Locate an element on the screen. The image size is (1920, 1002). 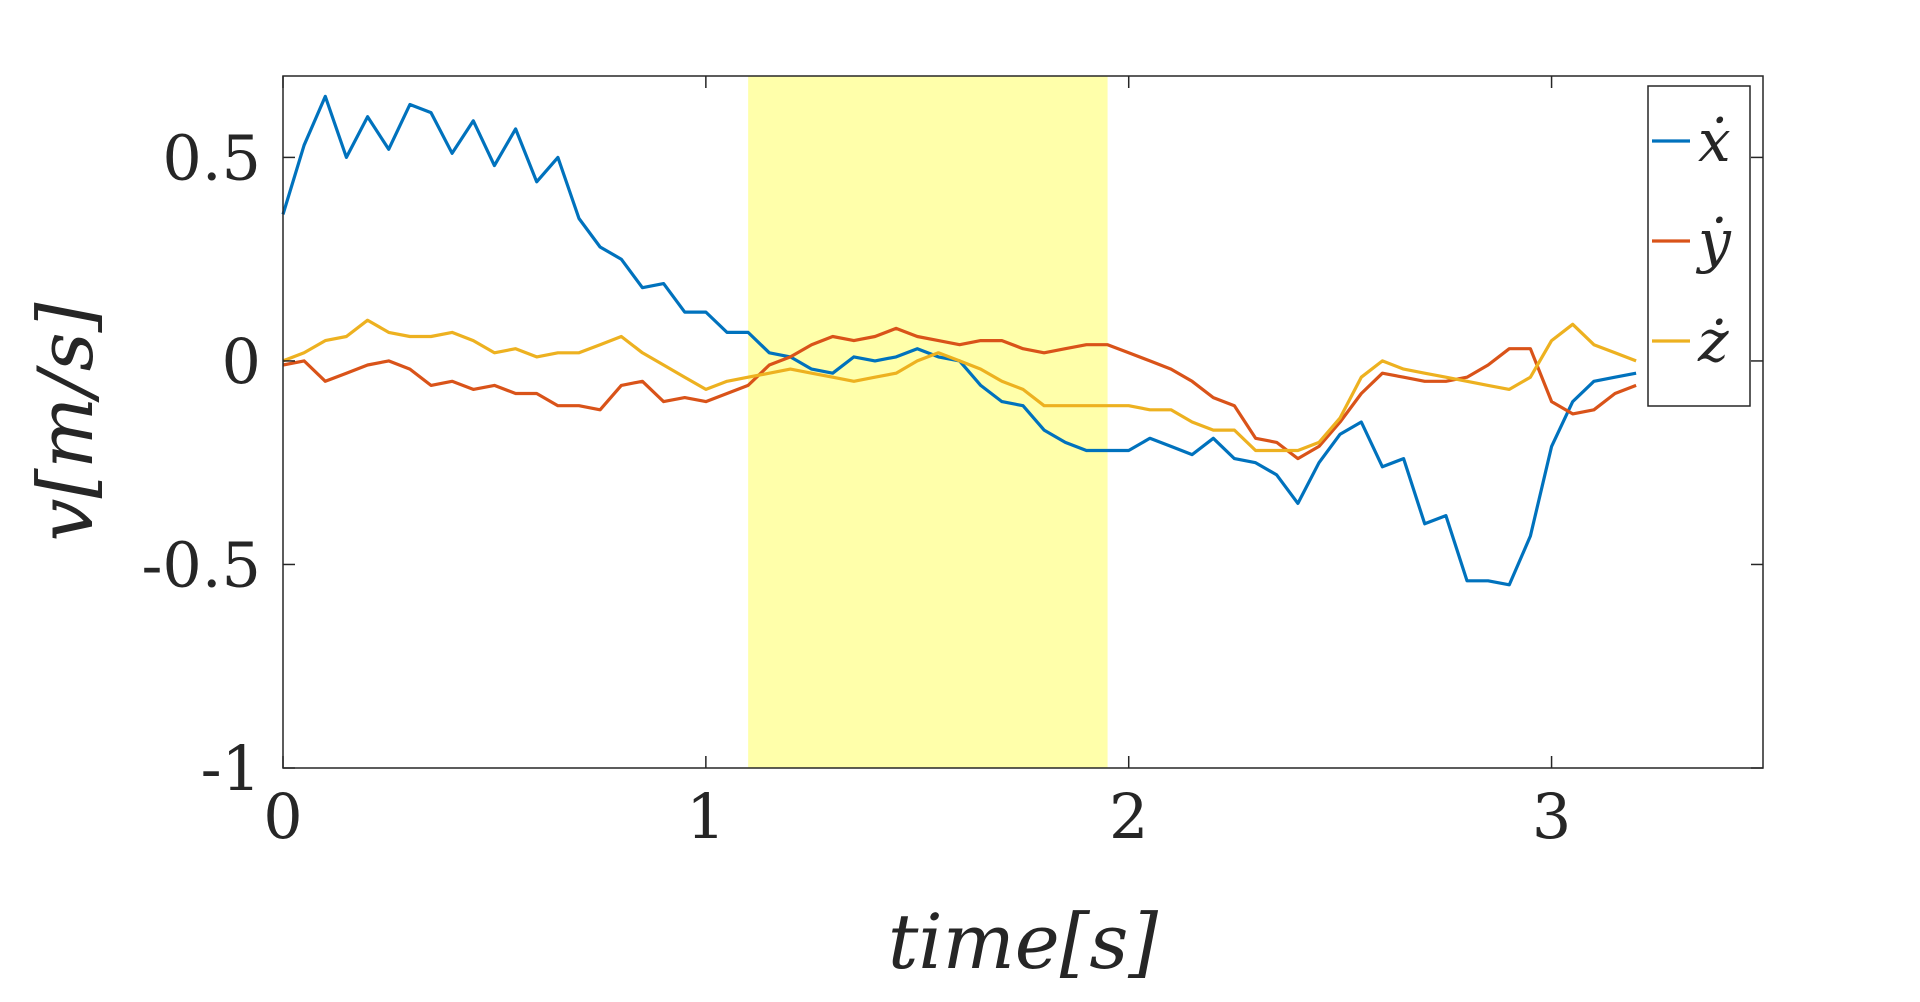
y-tick-label: 0.5 is located at coordinates (211, 157).